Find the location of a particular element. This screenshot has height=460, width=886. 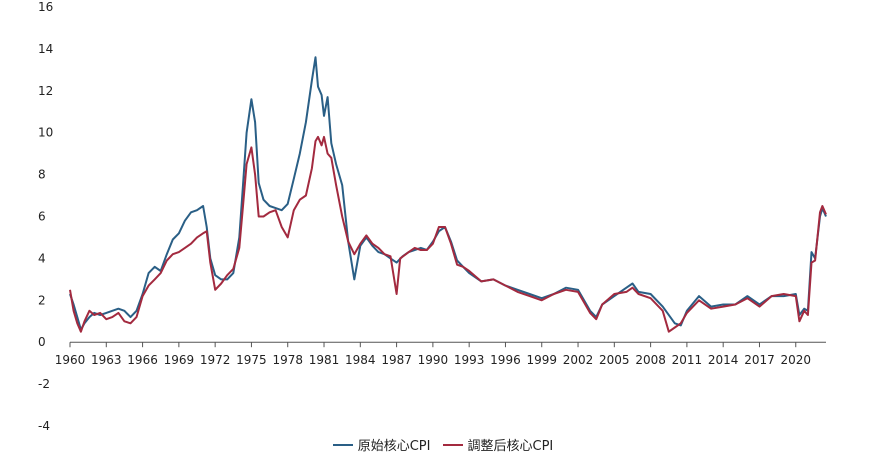

x-tick-label-8: 1984 is located at coordinates (360, 360).